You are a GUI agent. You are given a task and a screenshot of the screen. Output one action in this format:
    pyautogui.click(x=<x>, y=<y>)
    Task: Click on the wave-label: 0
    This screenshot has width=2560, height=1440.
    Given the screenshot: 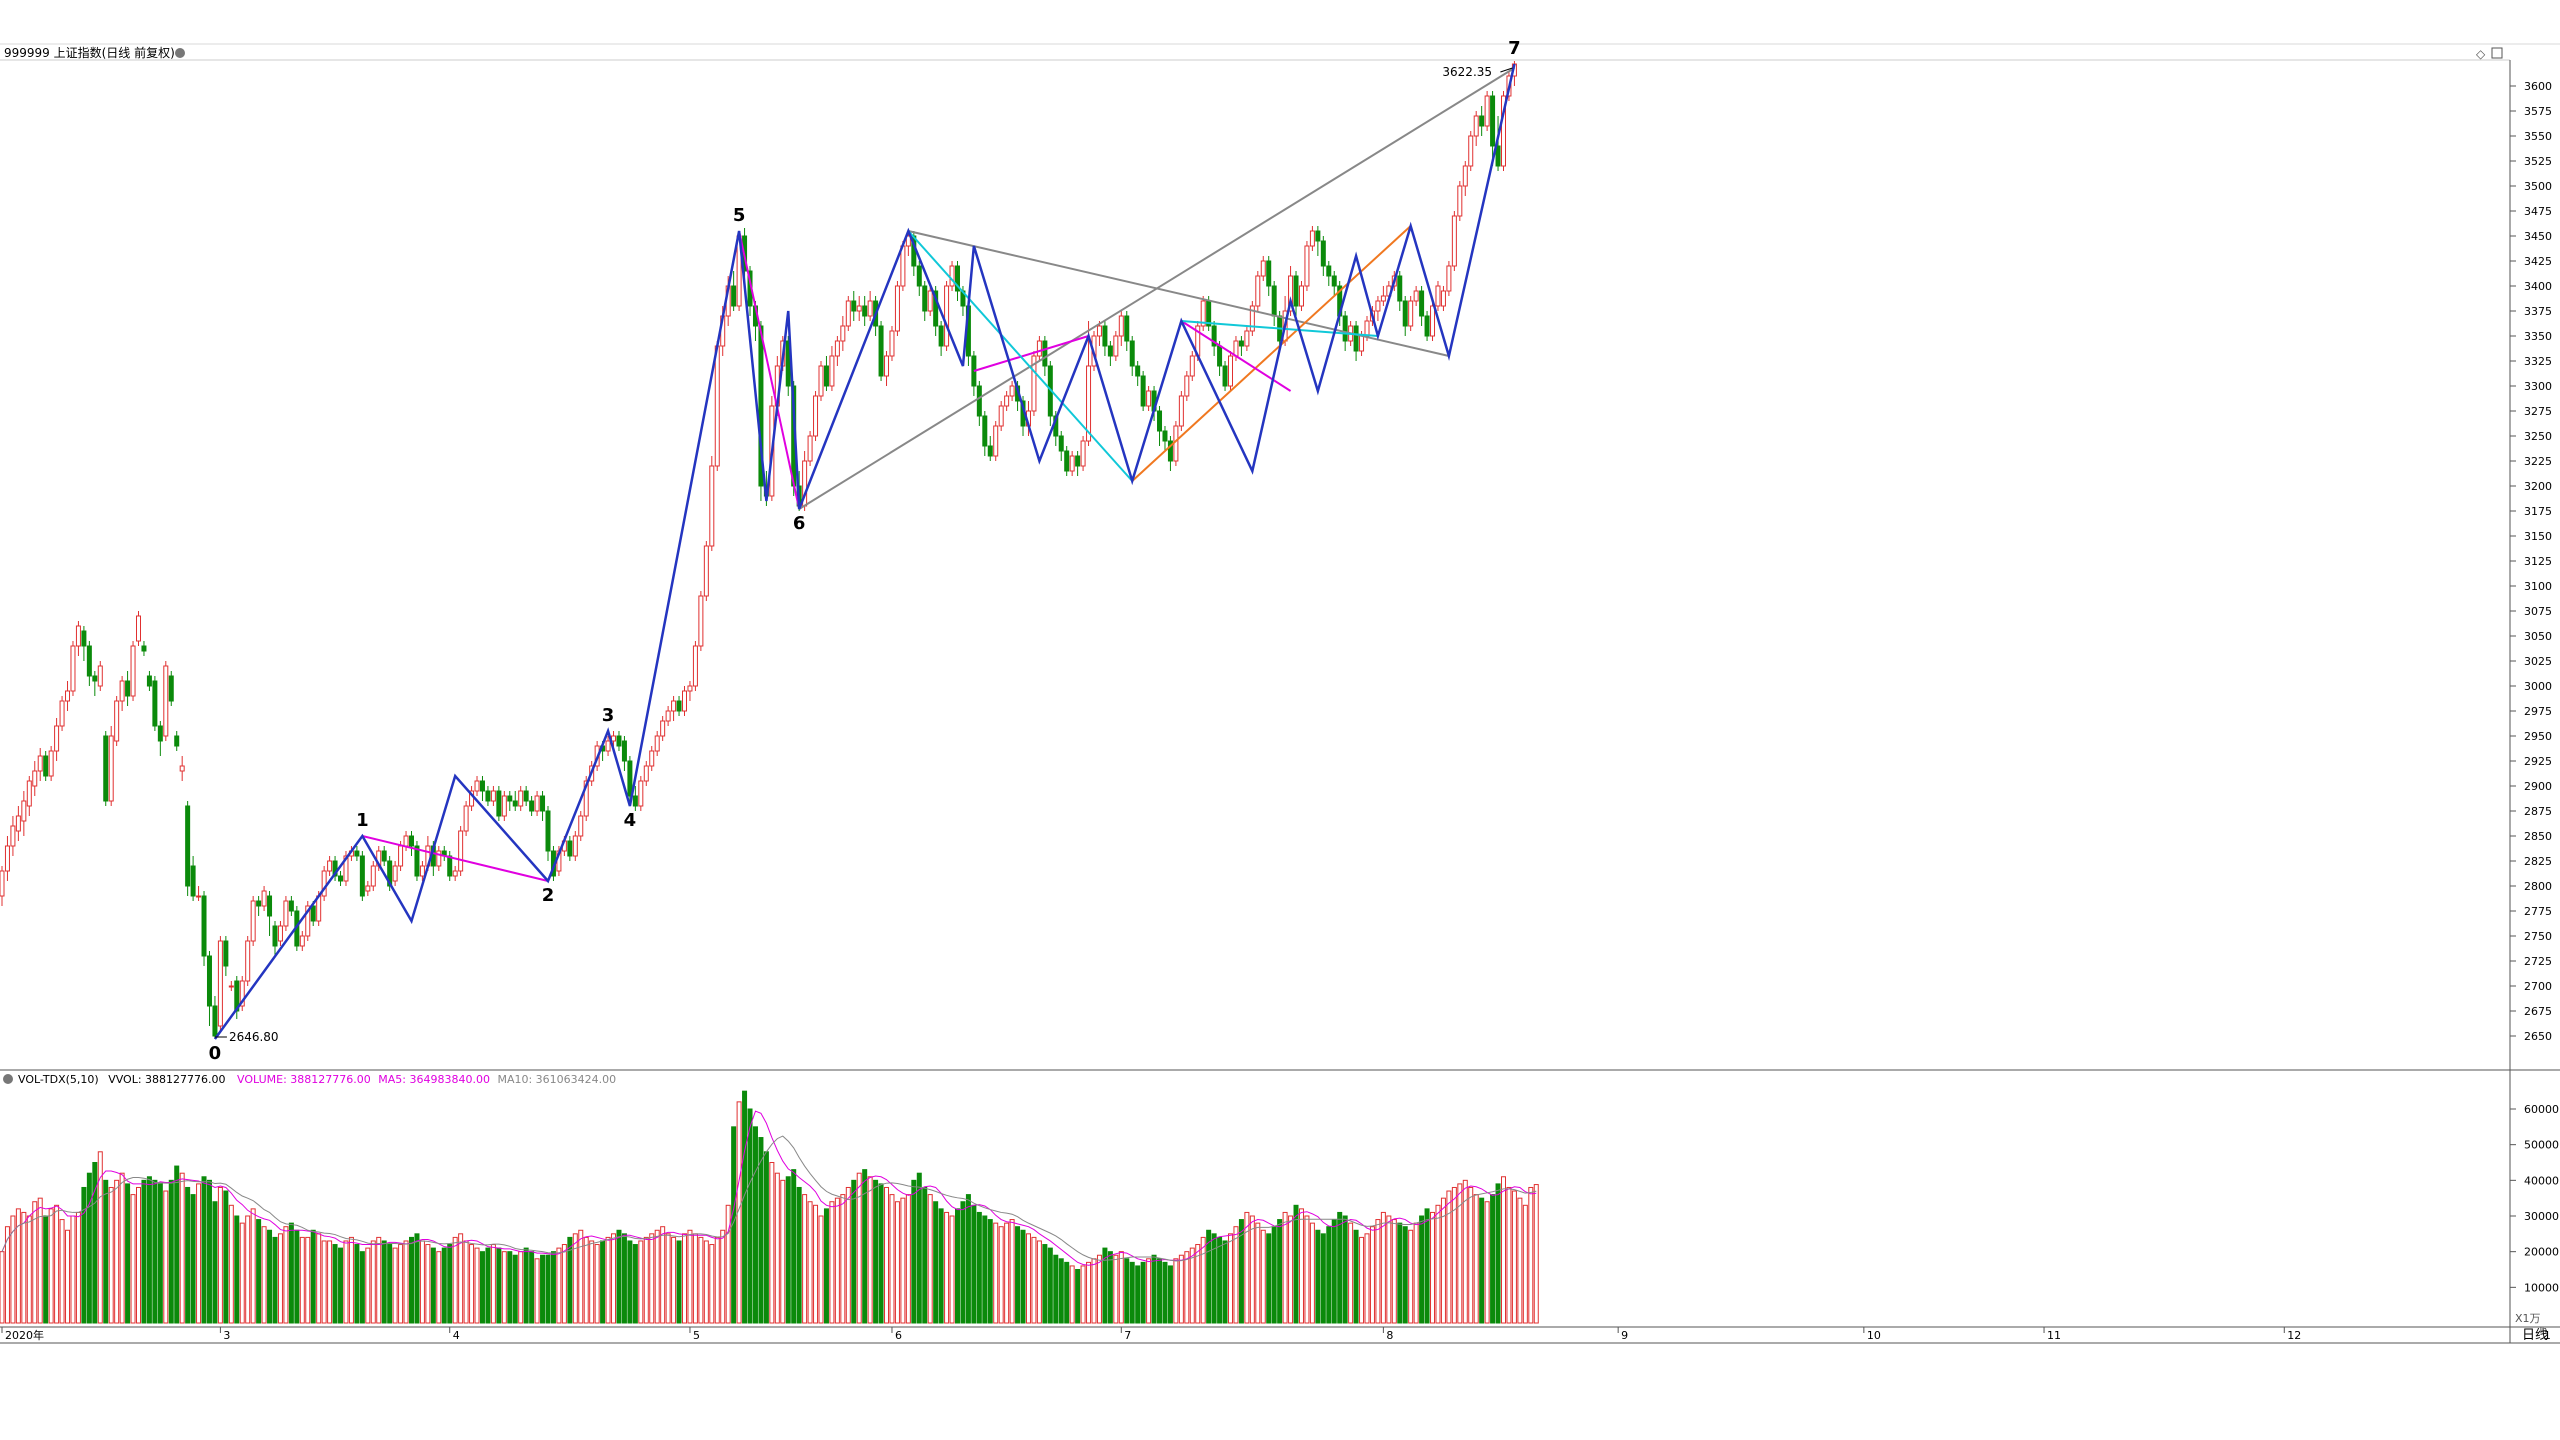 What is the action you would take?
    pyautogui.click(x=215, y=1053)
    